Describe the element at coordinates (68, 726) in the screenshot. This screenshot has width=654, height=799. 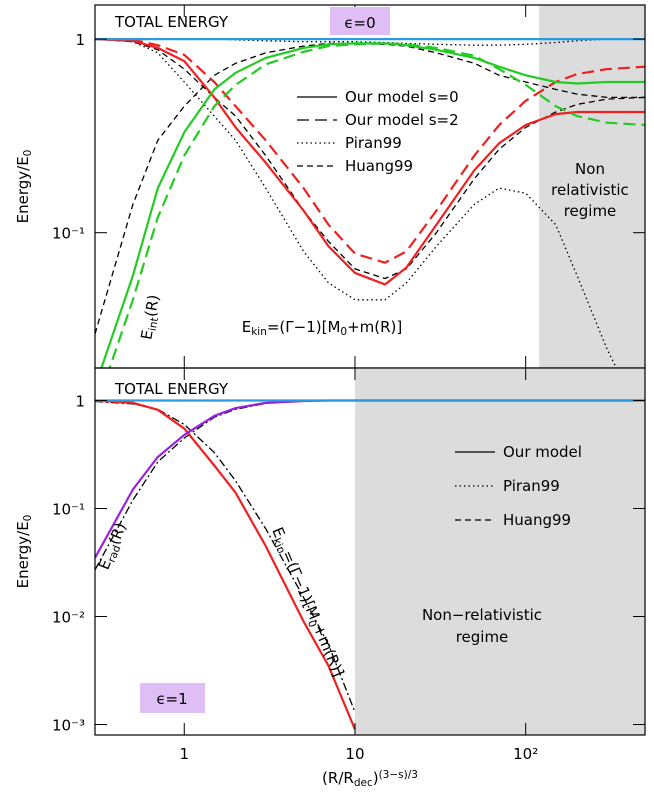
I see `y-tick-label: 10⁻³` at that location.